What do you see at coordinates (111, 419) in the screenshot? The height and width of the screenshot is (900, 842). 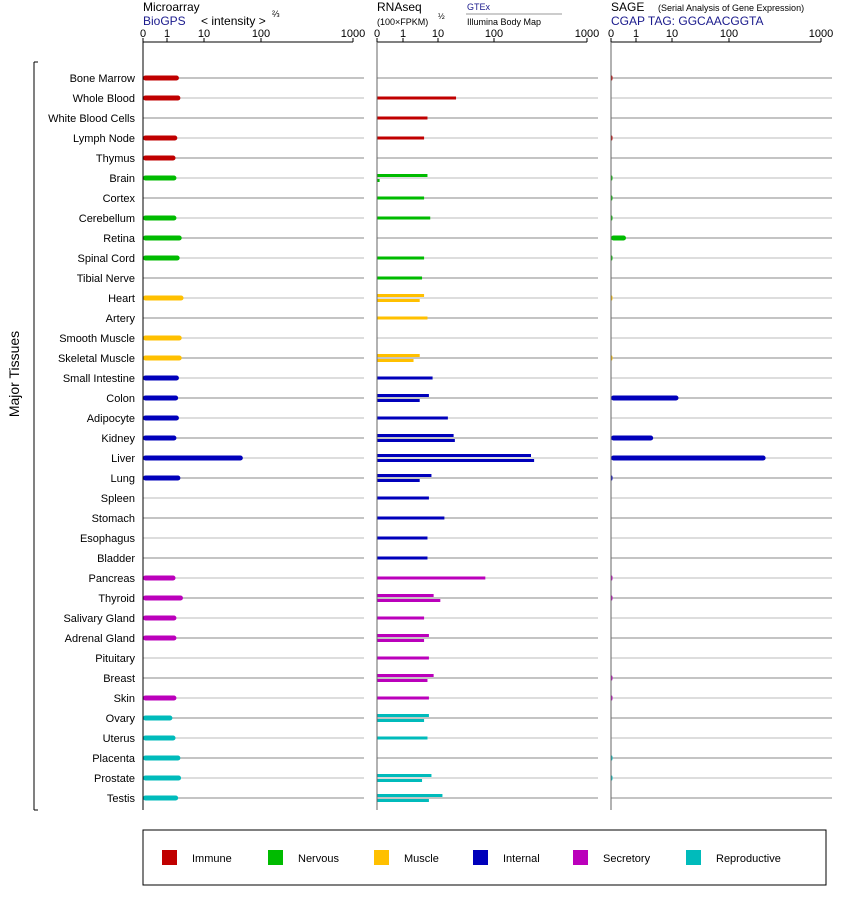 I see `tissue-label: Adipocyte` at bounding box center [111, 419].